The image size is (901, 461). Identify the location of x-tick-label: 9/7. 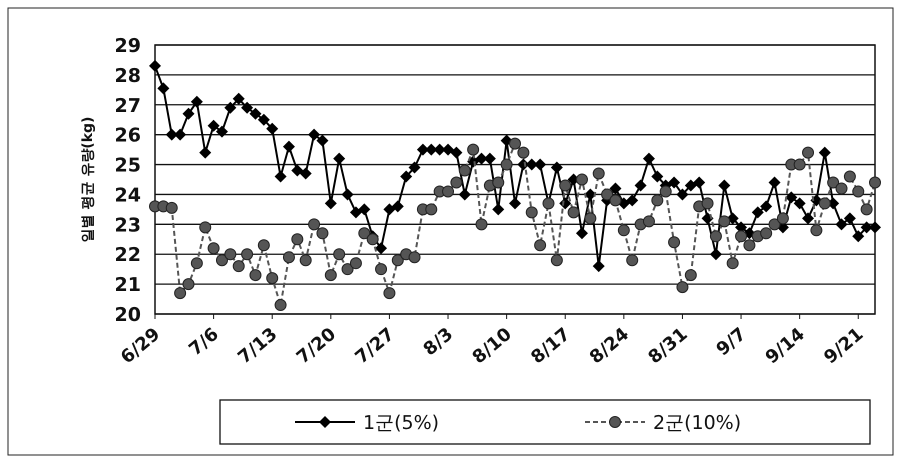
(731, 342).